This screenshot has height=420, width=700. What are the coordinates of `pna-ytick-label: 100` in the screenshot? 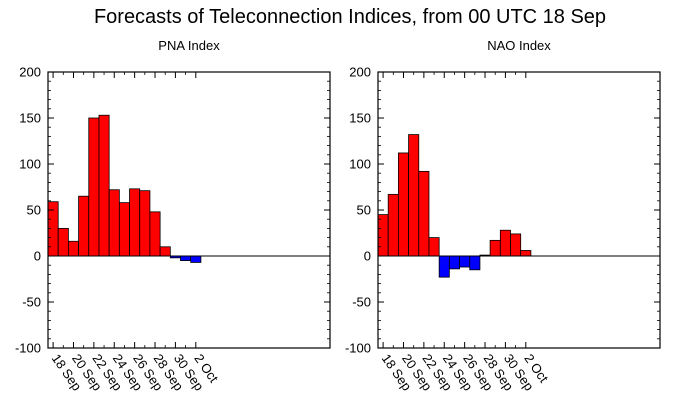 It's located at (30, 164).